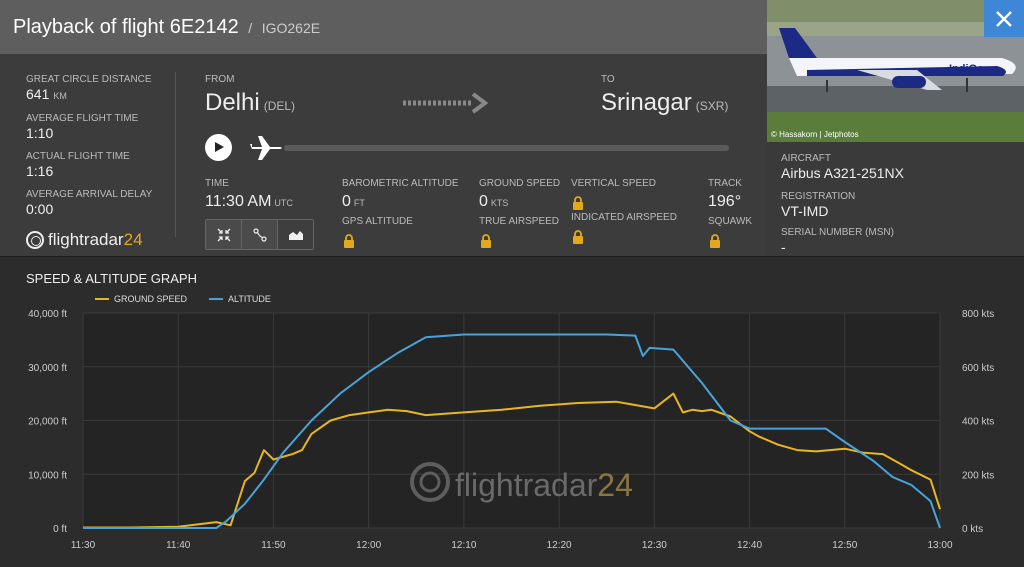 The width and height of the screenshot is (1024, 567). What do you see at coordinates (133, 239) in the screenshot?
I see `logo-number: 24` at bounding box center [133, 239].